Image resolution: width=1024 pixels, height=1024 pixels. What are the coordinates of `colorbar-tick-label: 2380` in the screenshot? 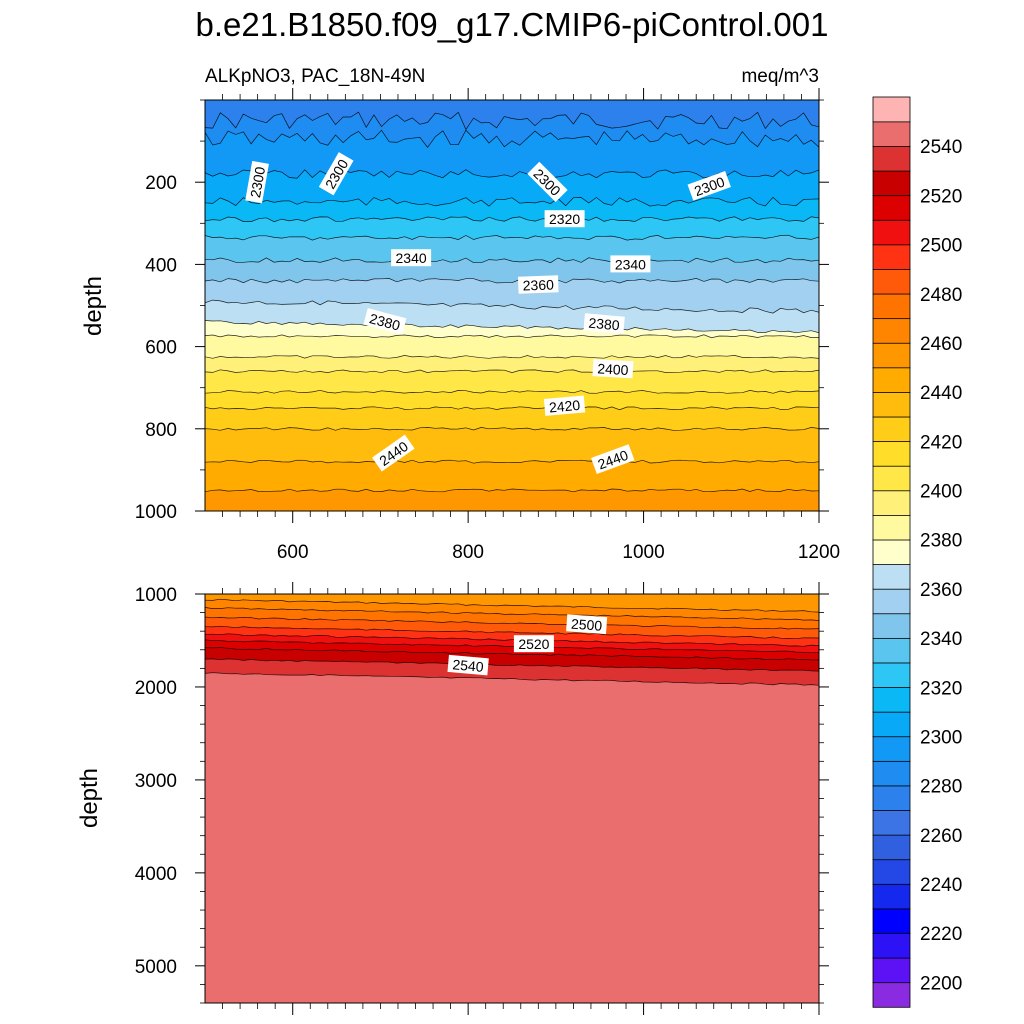 It's located at (941, 541).